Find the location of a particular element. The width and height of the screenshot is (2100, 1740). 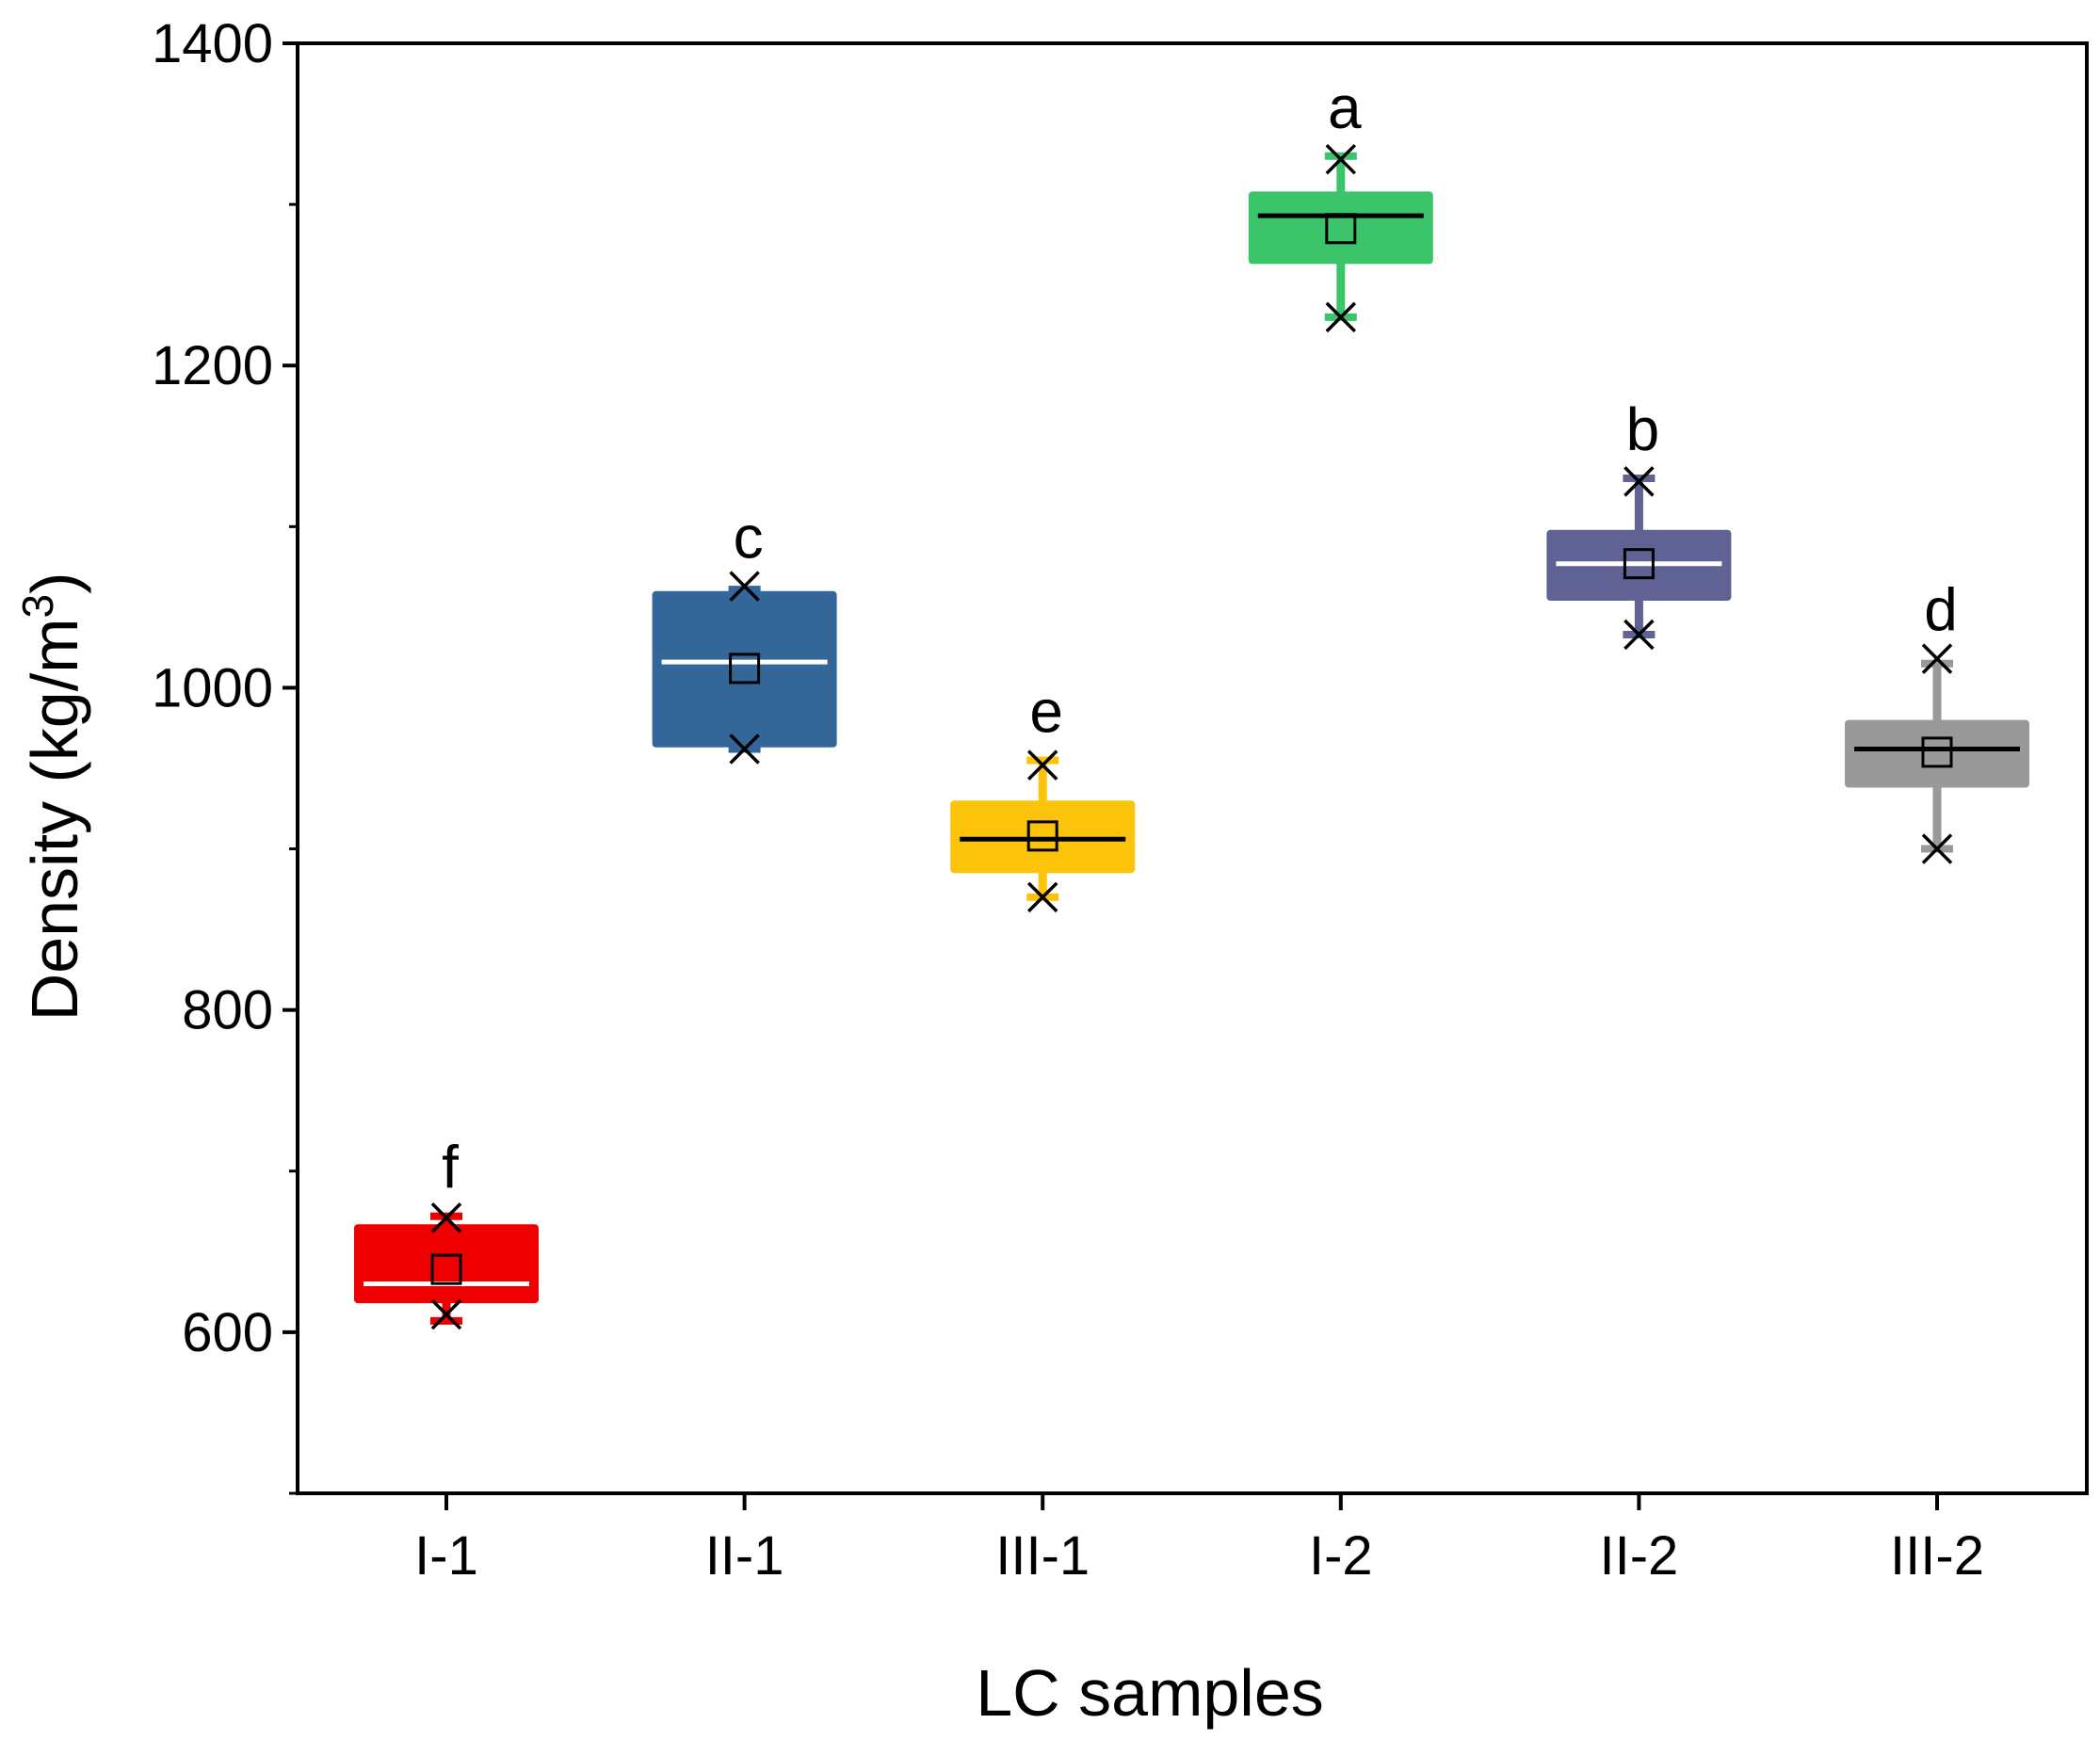

group-letter: b is located at coordinates (1643, 429).